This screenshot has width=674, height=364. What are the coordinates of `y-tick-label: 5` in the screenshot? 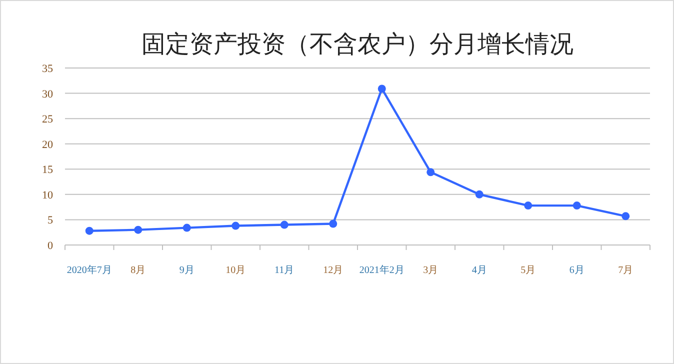 It's located at (51, 220).